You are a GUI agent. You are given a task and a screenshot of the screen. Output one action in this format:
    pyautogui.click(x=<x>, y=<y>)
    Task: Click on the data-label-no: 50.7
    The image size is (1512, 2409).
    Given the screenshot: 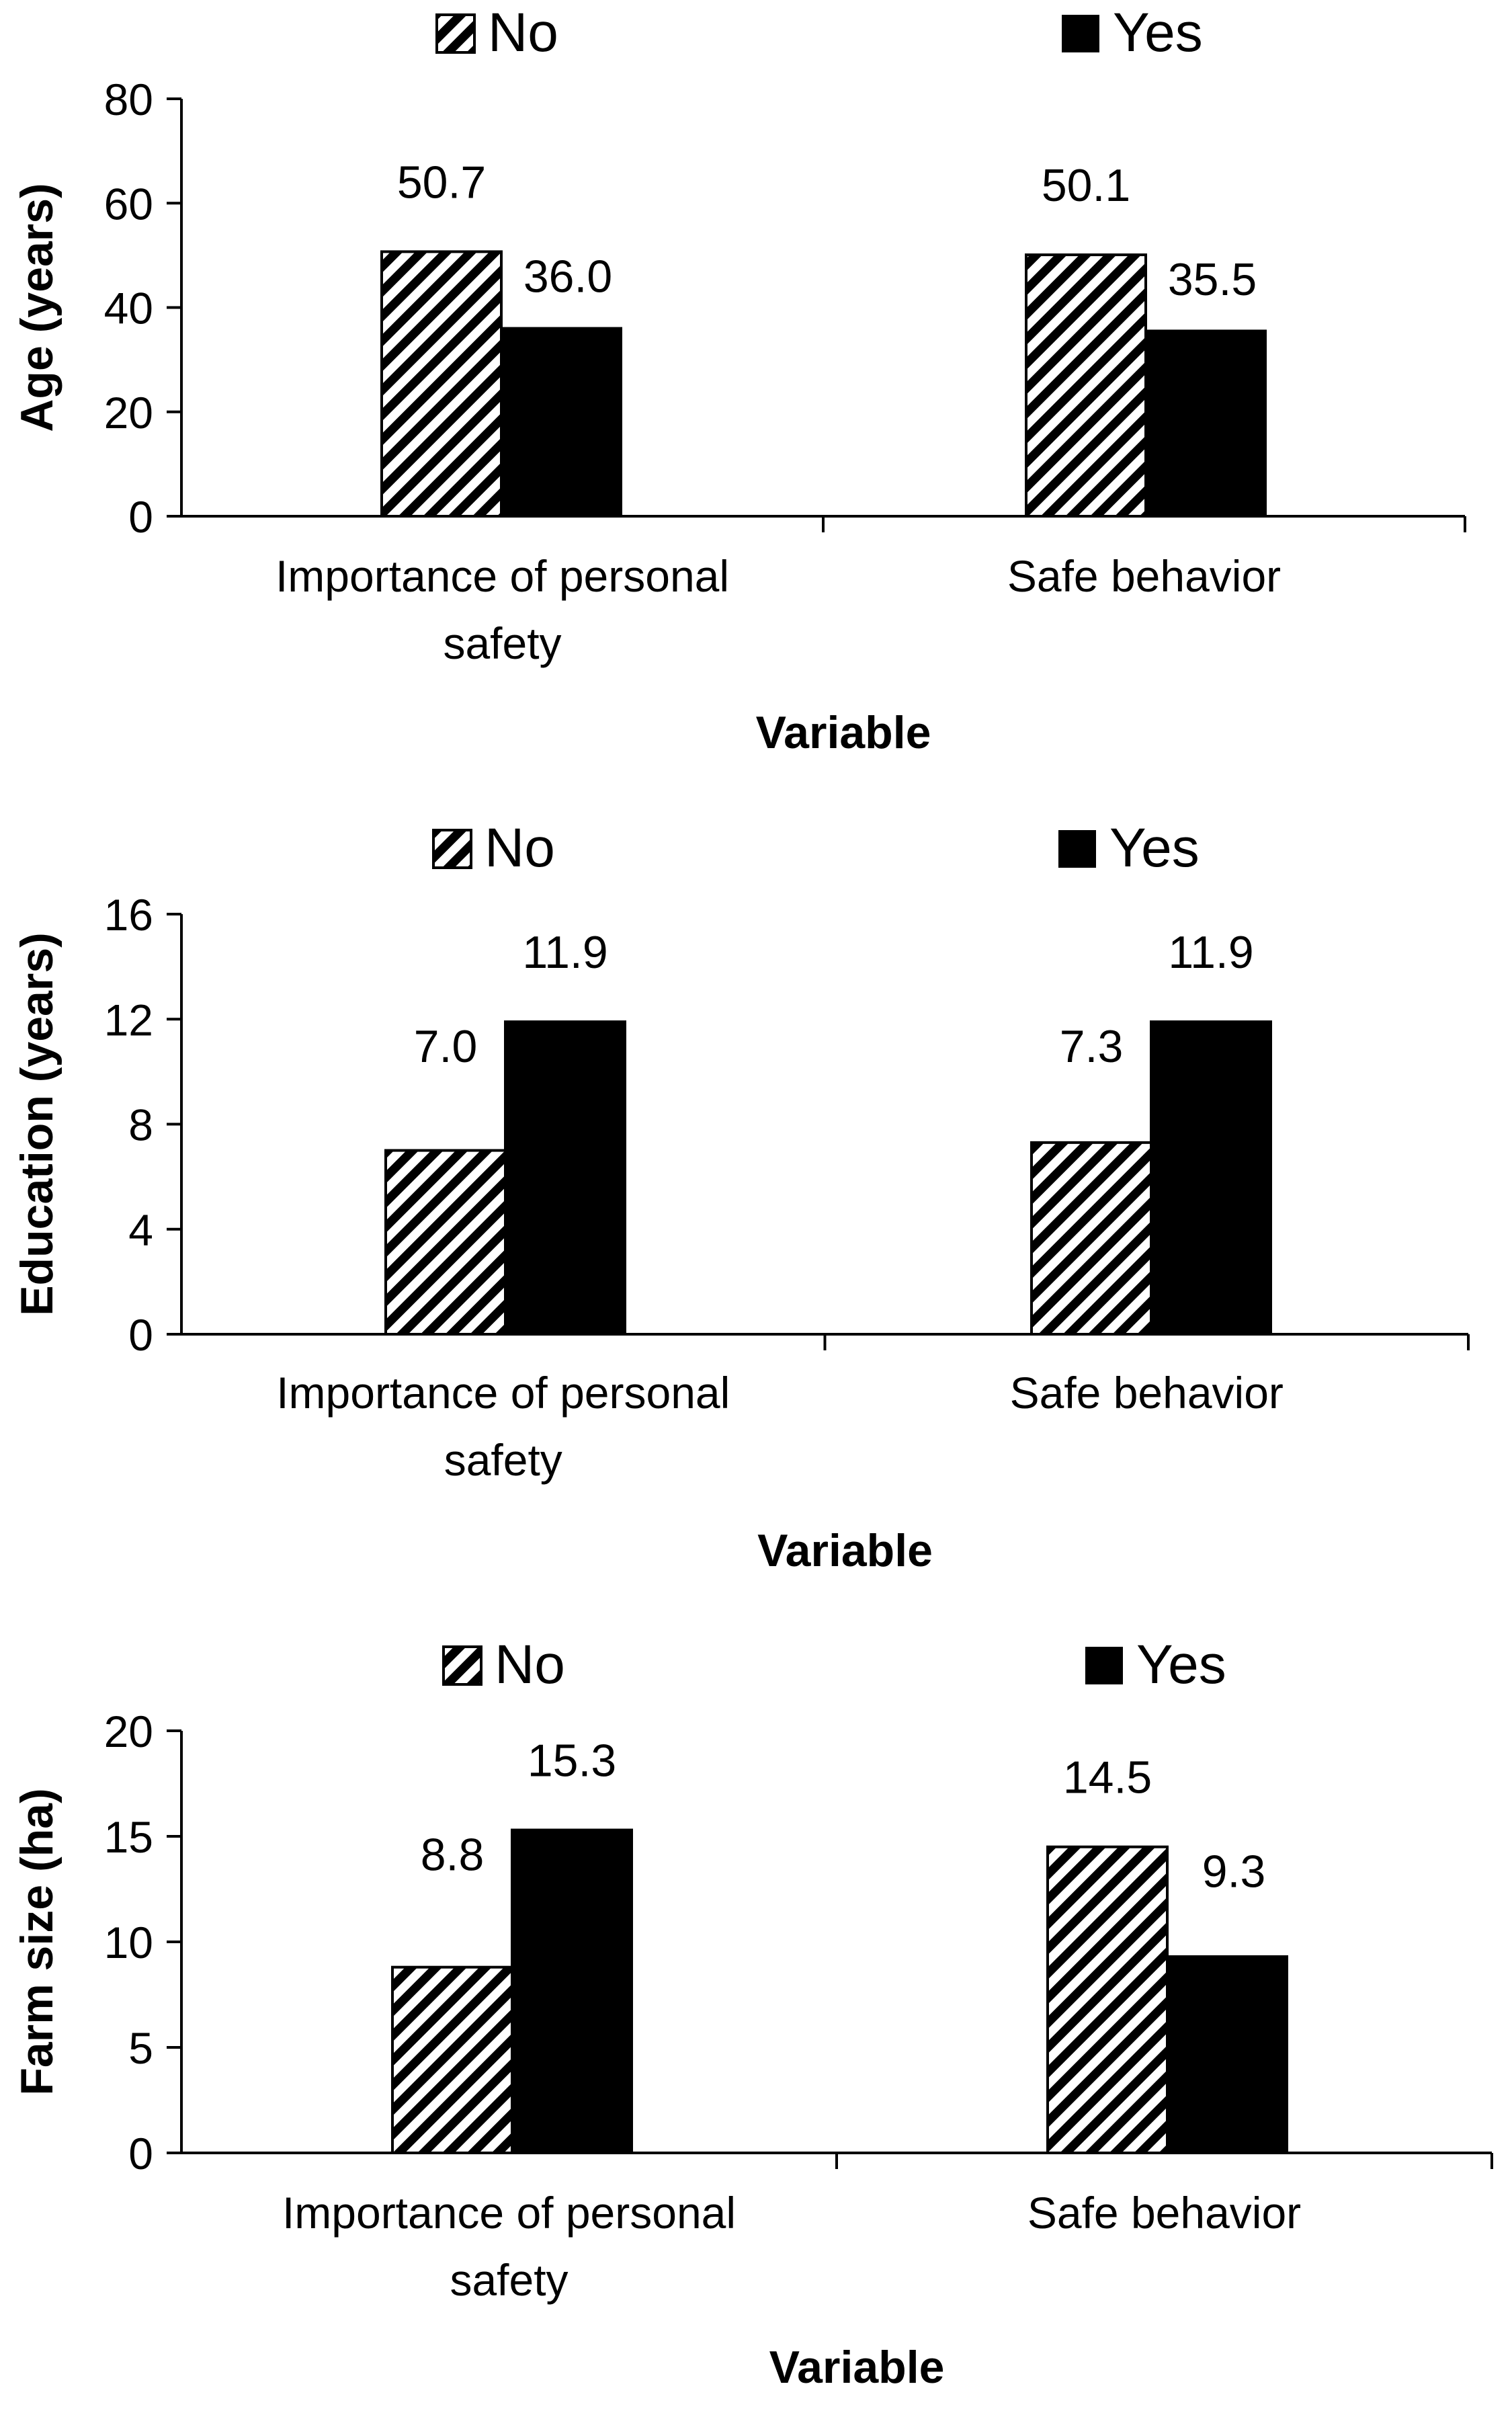 What is the action you would take?
    pyautogui.click(x=441, y=183)
    